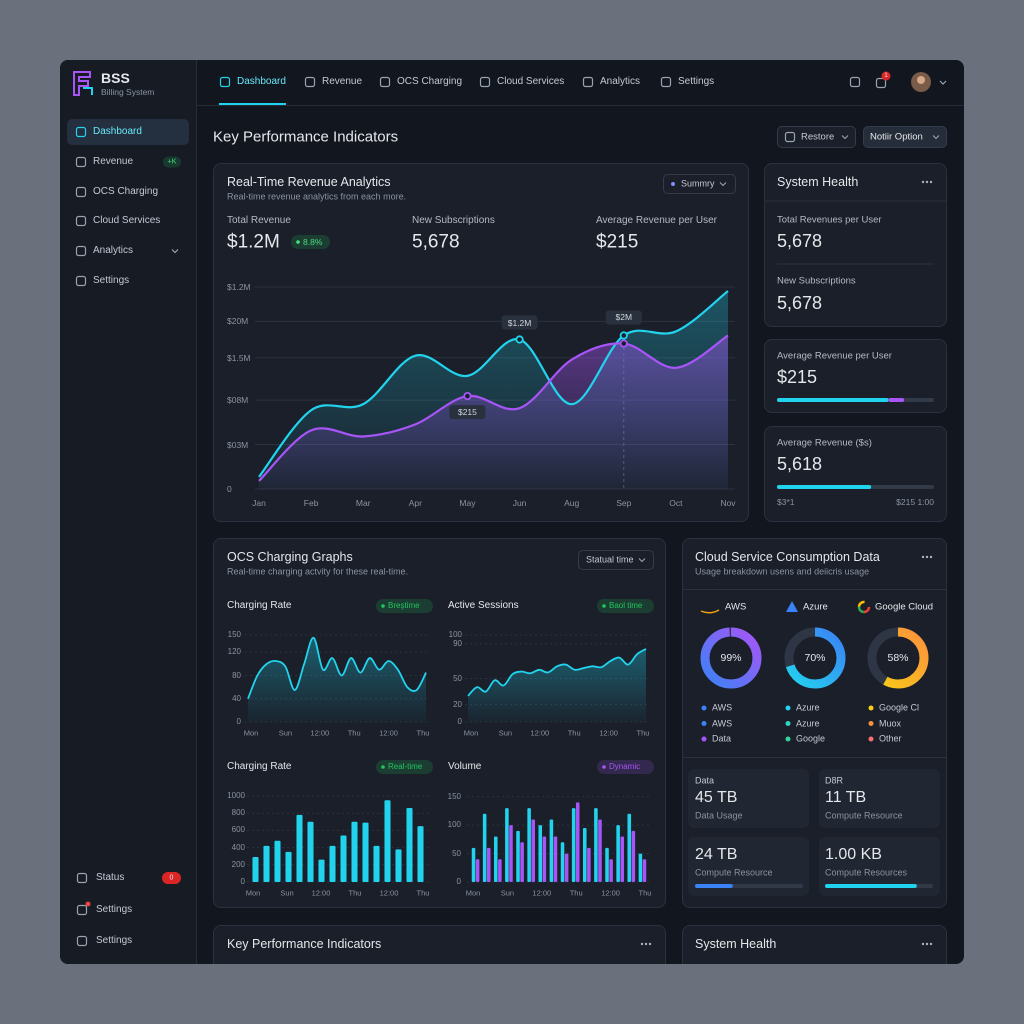 Image resolution: width=1024 pixels, height=1024 pixels. What do you see at coordinates (676, 502) in the screenshot?
I see `x-tick-label: Oct` at bounding box center [676, 502].